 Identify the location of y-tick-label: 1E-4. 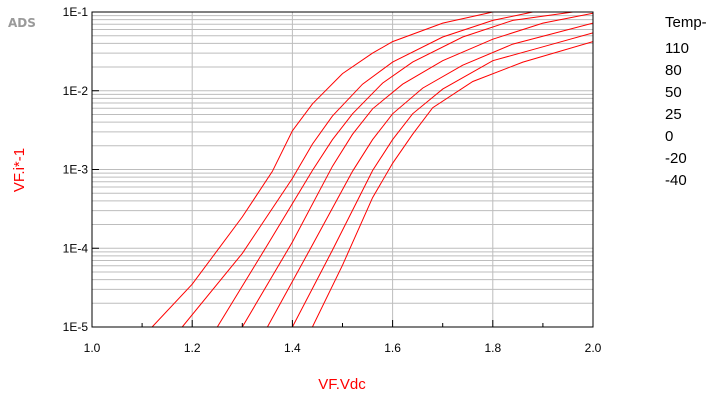
(76, 248).